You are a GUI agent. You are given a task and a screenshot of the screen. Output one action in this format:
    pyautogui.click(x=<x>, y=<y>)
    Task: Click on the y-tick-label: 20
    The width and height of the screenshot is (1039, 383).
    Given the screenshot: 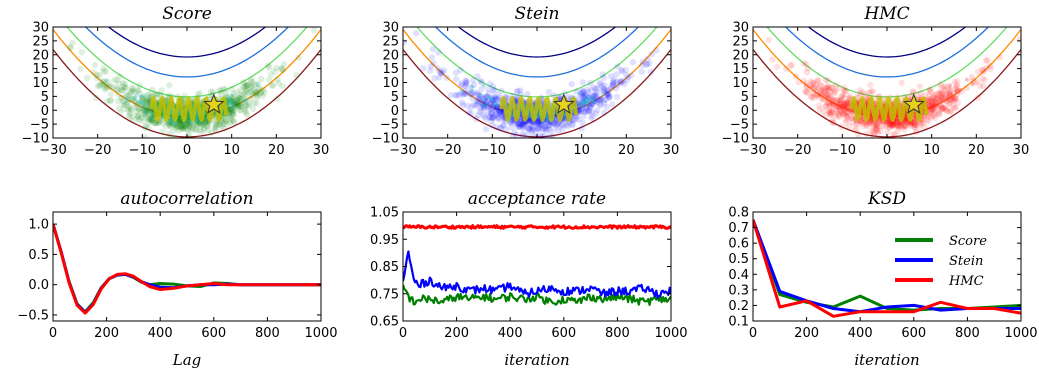 What is the action you would take?
    pyautogui.click(x=390, y=55)
    